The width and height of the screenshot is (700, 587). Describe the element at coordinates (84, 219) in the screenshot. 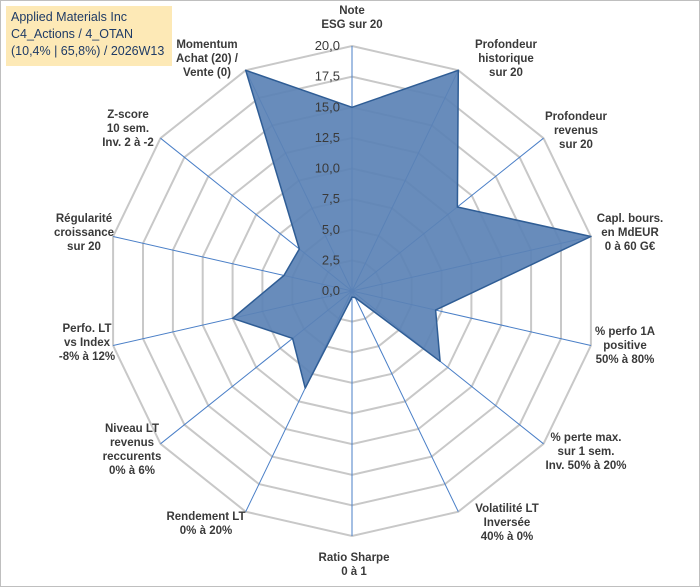

I see `axis-label-line: Régularité` at that location.